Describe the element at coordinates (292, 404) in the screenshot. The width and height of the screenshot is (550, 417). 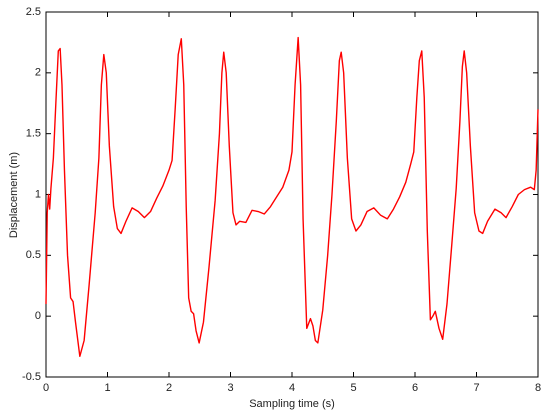
I see `x-axis-label: Sampling time (s)` at that location.